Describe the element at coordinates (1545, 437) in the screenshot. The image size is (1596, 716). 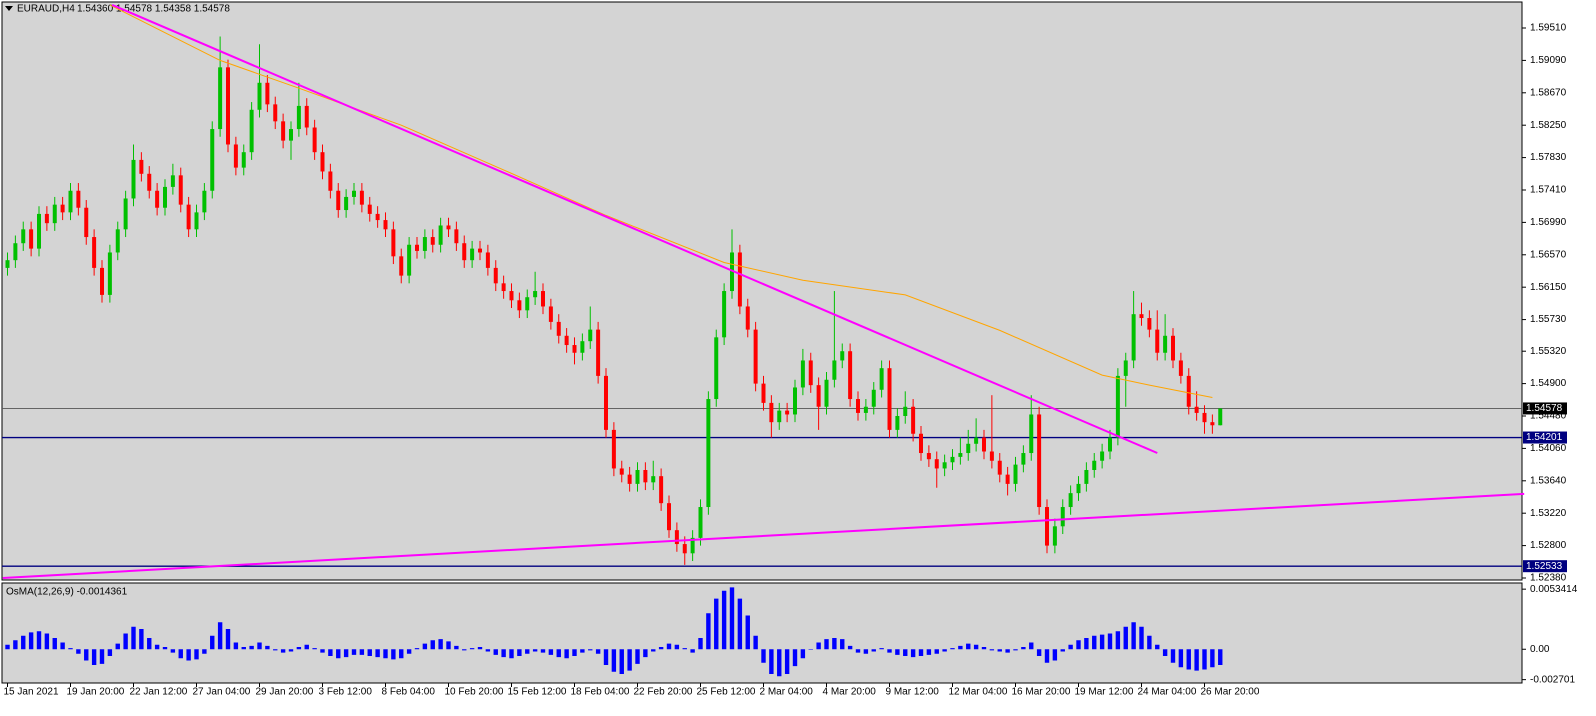
I see `price-label-box` at that location.